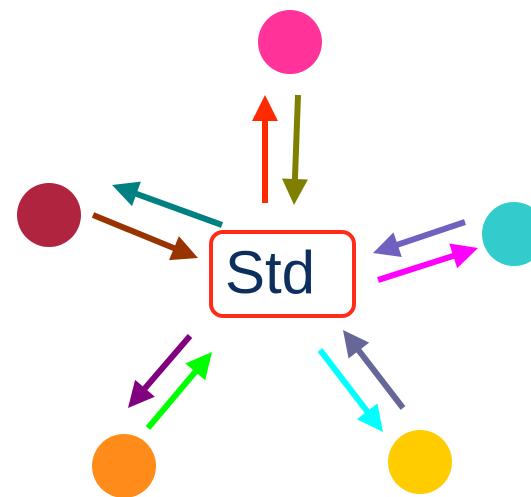  What do you see at coordinates (420, 462) in the screenshot?
I see `node-bottom-right` at bounding box center [420, 462].